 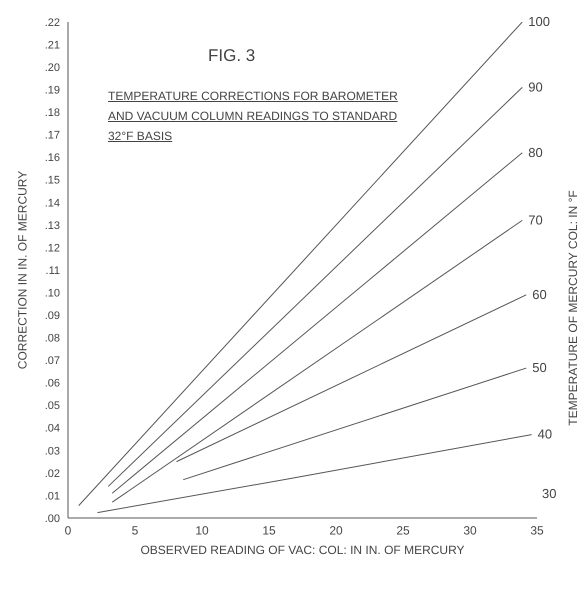 I want to click on y-tick-label: .17, so click(x=52, y=136).